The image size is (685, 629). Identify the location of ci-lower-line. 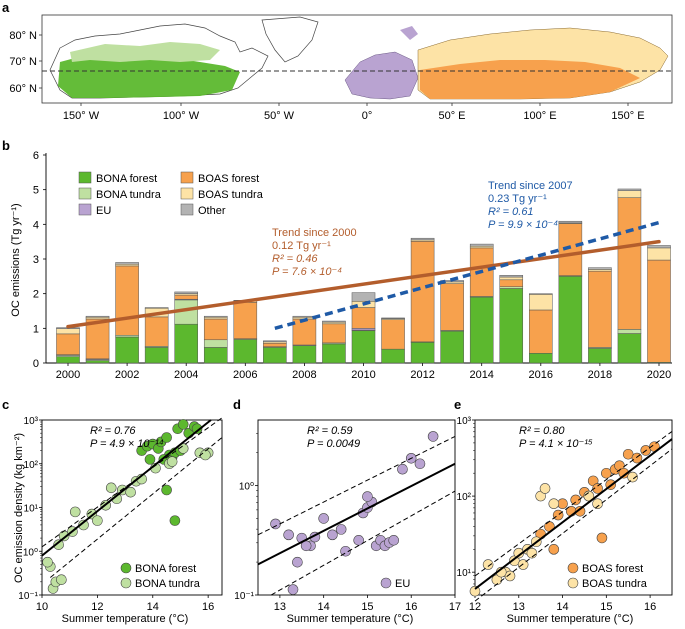
(573, 525).